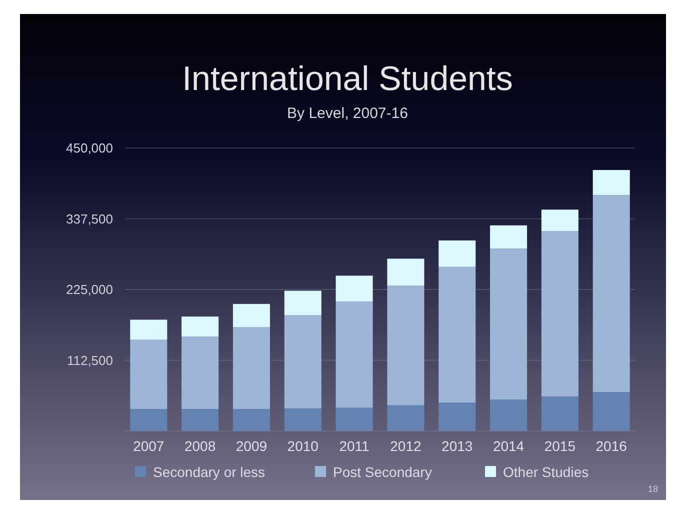 This screenshot has width=675, height=506. Describe the element at coordinates (89, 218) in the screenshot. I see `y-tick-label: 337,500` at that location.